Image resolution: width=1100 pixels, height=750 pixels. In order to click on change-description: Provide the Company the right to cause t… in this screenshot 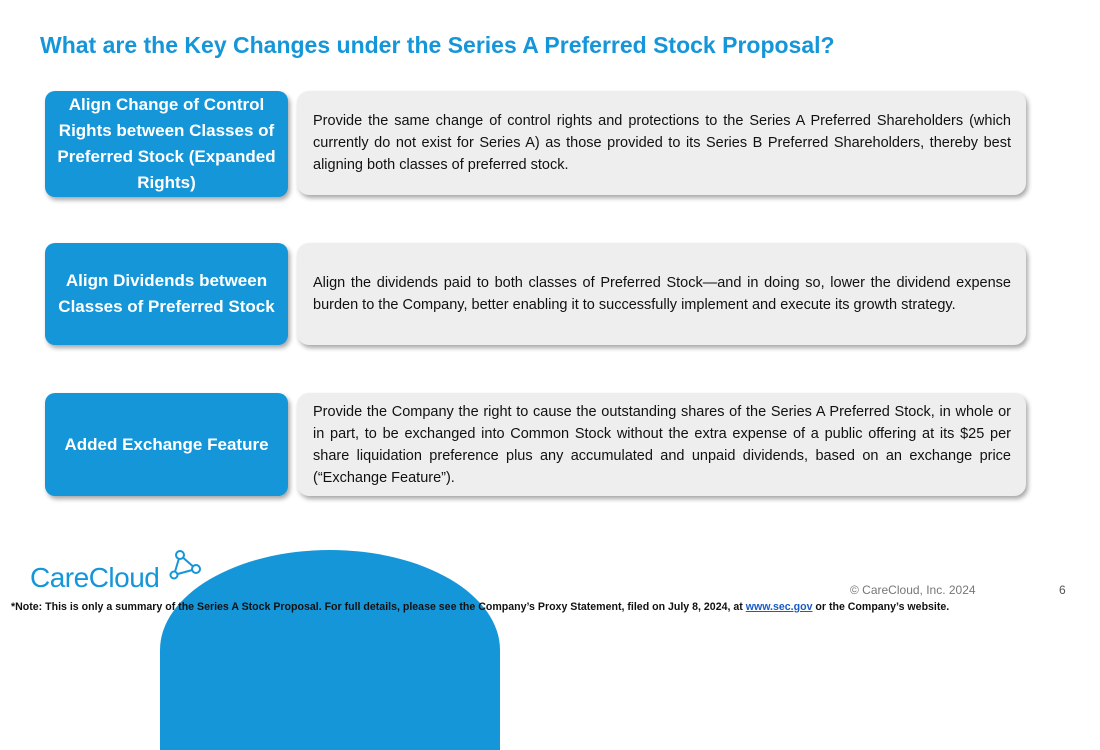, I will do `click(662, 444)`.